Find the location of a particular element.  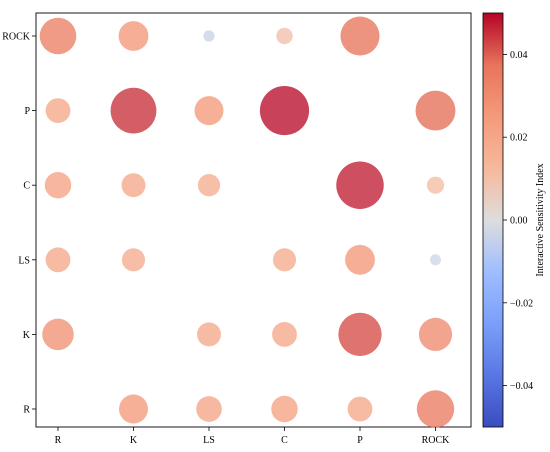

x-tick-label: LS is located at coordinates (209, 440).